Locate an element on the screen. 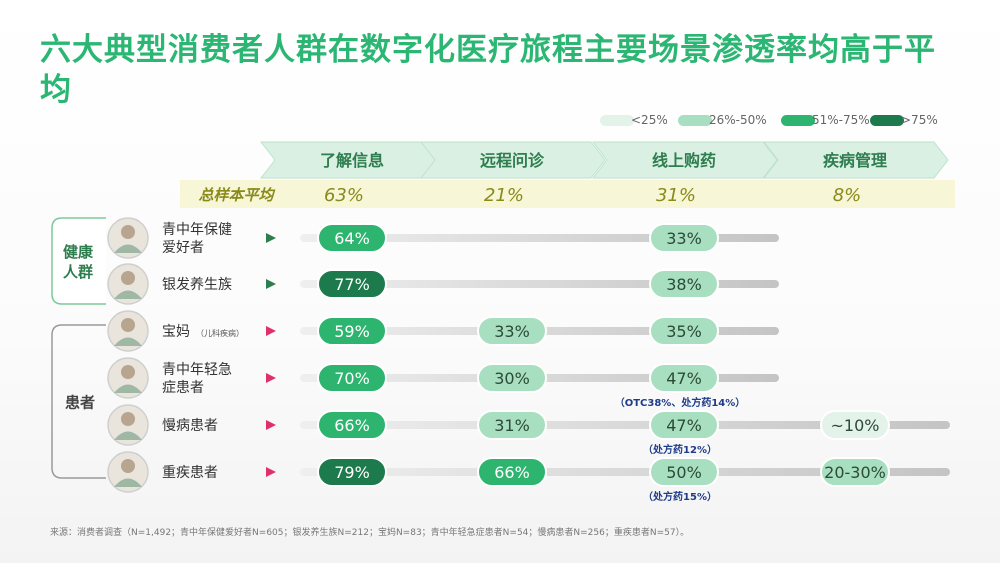 The height and width of the screenshot is (563, 1000). row-name: 青中年保健 is located at coordinates (197, 230).